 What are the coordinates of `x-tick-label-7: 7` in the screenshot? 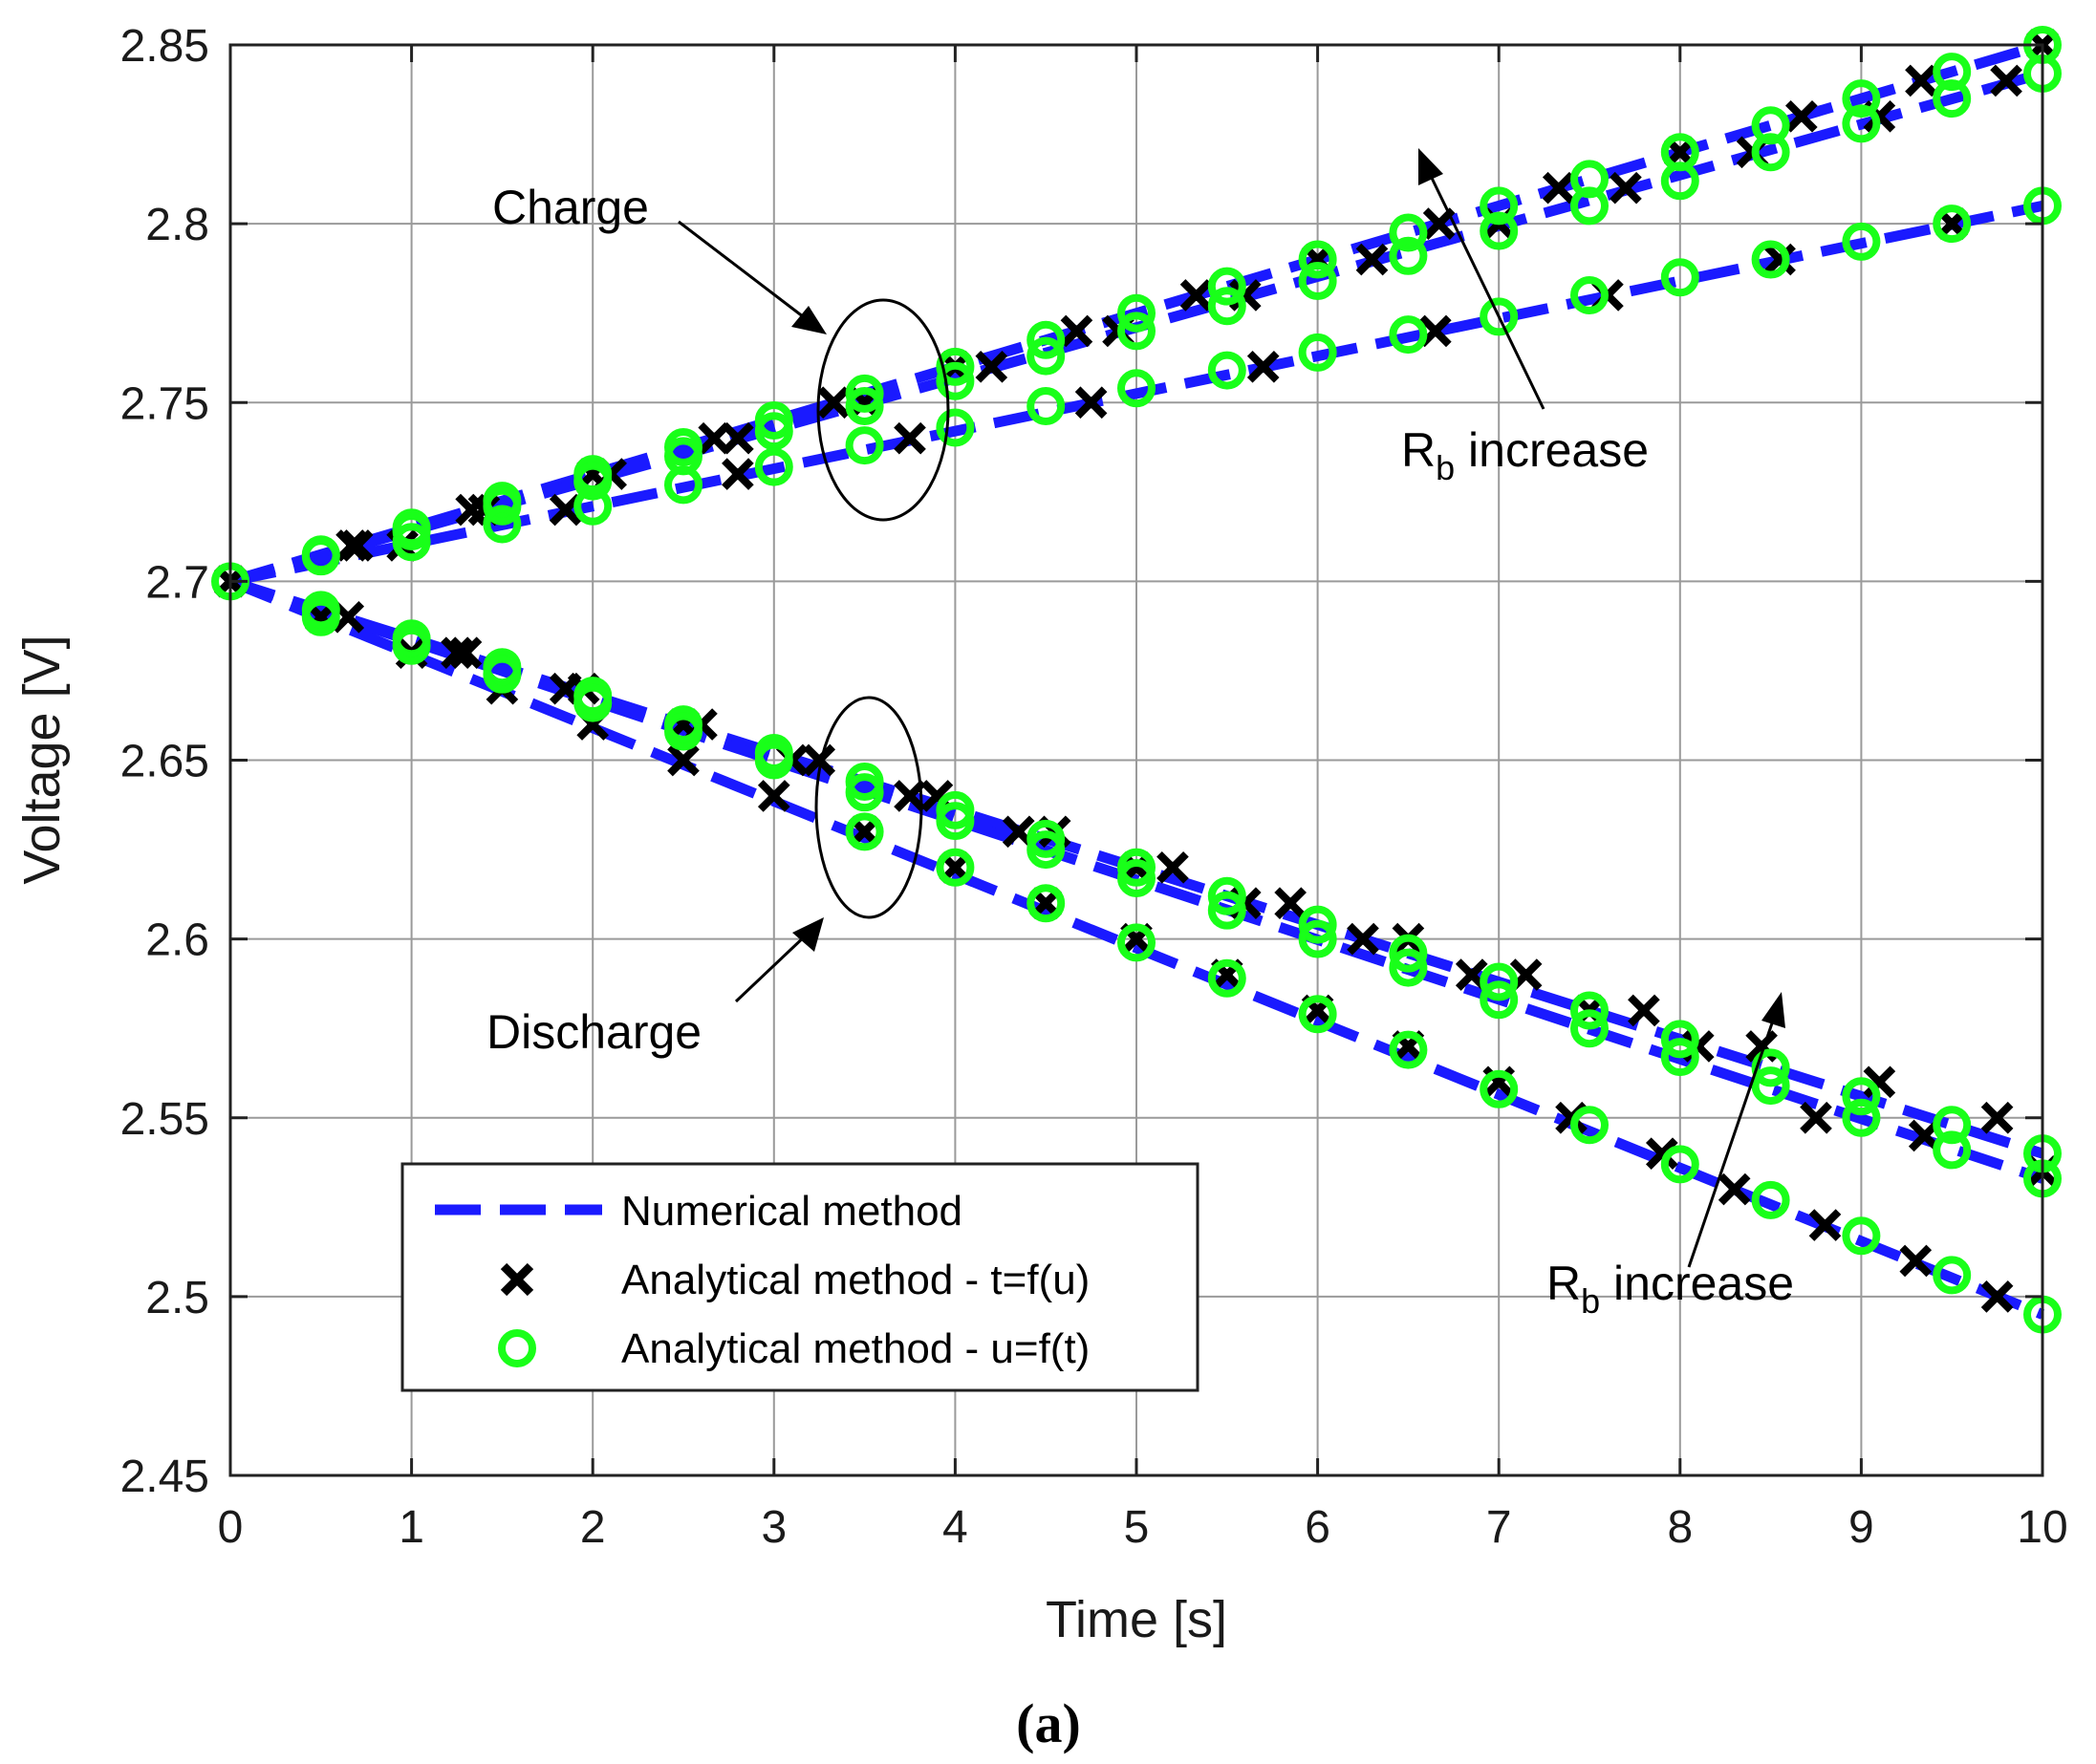 It's located at (1499, 1528).